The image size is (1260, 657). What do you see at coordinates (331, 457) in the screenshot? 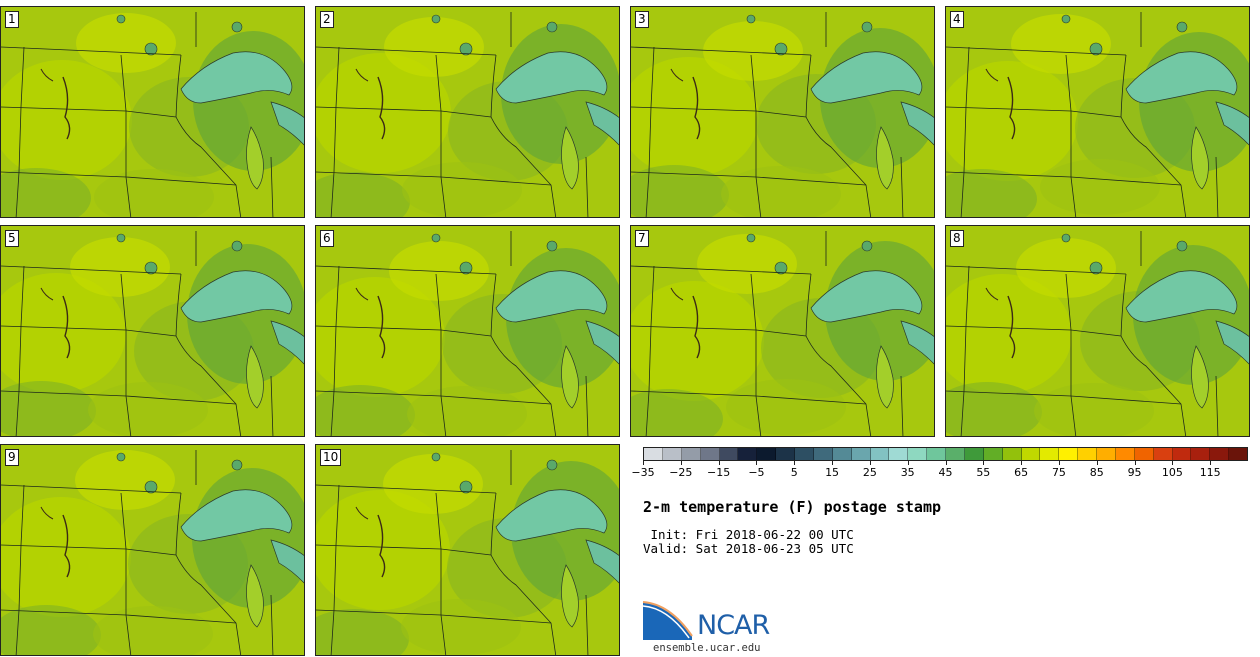
I see `member-number-label: 10` at bounding box center [331, 457].